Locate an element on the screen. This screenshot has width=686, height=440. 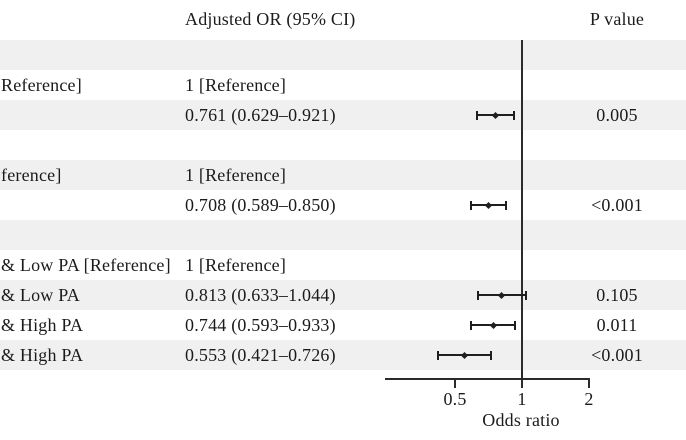
table-row: ference] 1 [Reference] is located at coordinates (343, 175).